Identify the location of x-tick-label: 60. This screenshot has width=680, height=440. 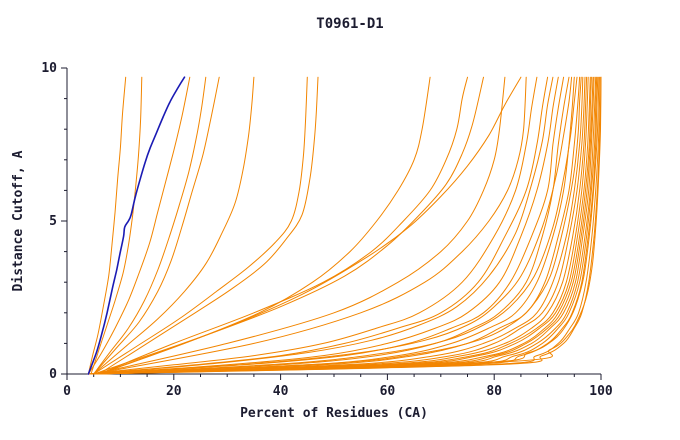
(388, 391).